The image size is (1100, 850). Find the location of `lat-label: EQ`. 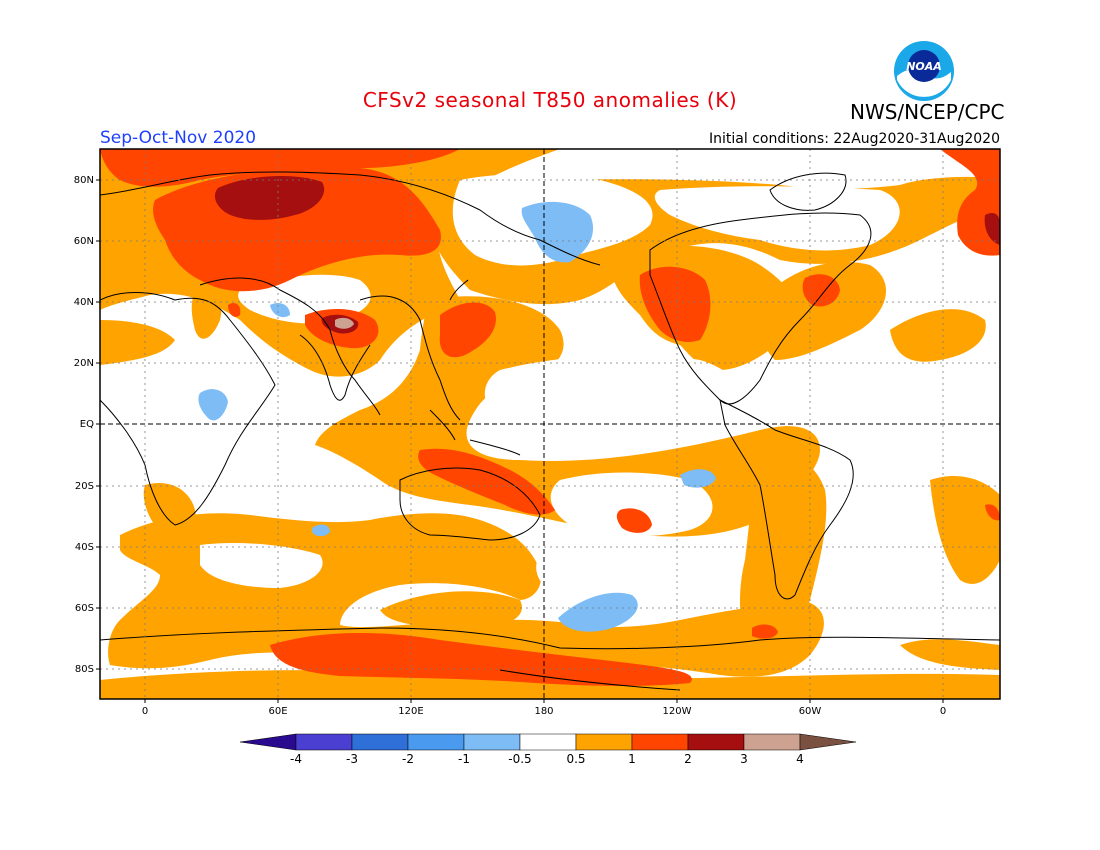

lat-label: EQ is located at coordinates (87, 424).